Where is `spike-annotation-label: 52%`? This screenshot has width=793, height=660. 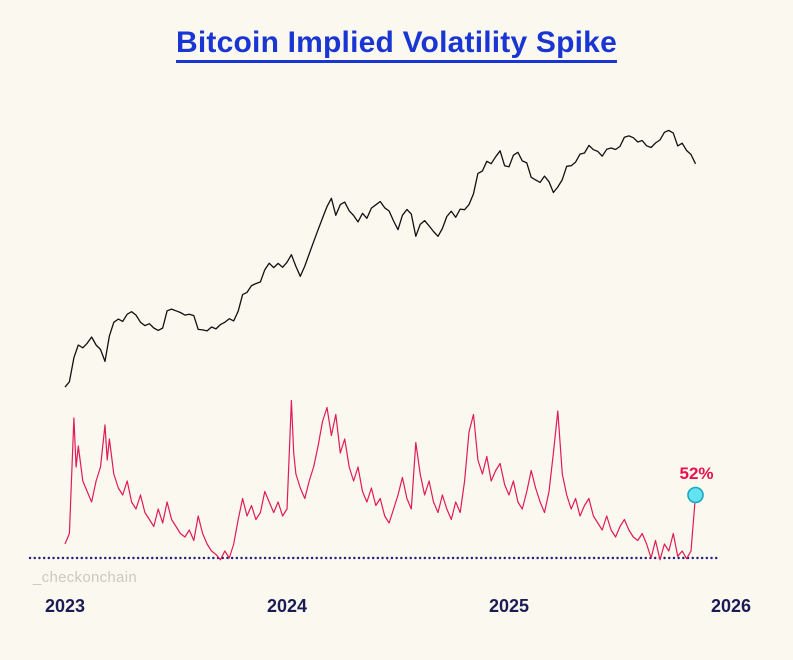
spike-annotation-label: 52% is located at coordinates (696, 473).